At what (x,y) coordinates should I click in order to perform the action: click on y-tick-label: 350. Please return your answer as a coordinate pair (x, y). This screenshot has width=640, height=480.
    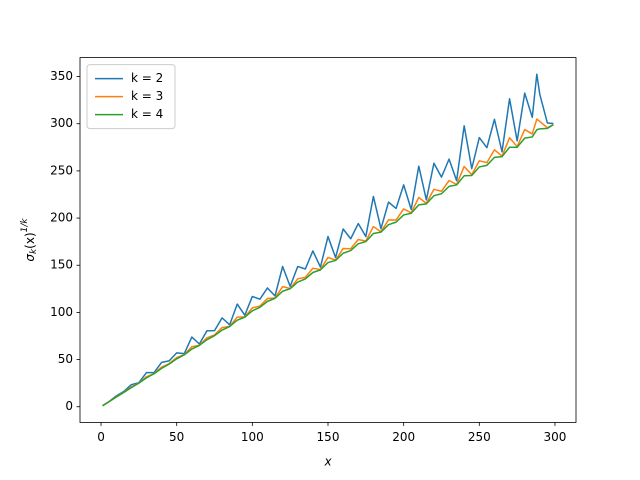
    Looking at the image, I should click on (61, 76).